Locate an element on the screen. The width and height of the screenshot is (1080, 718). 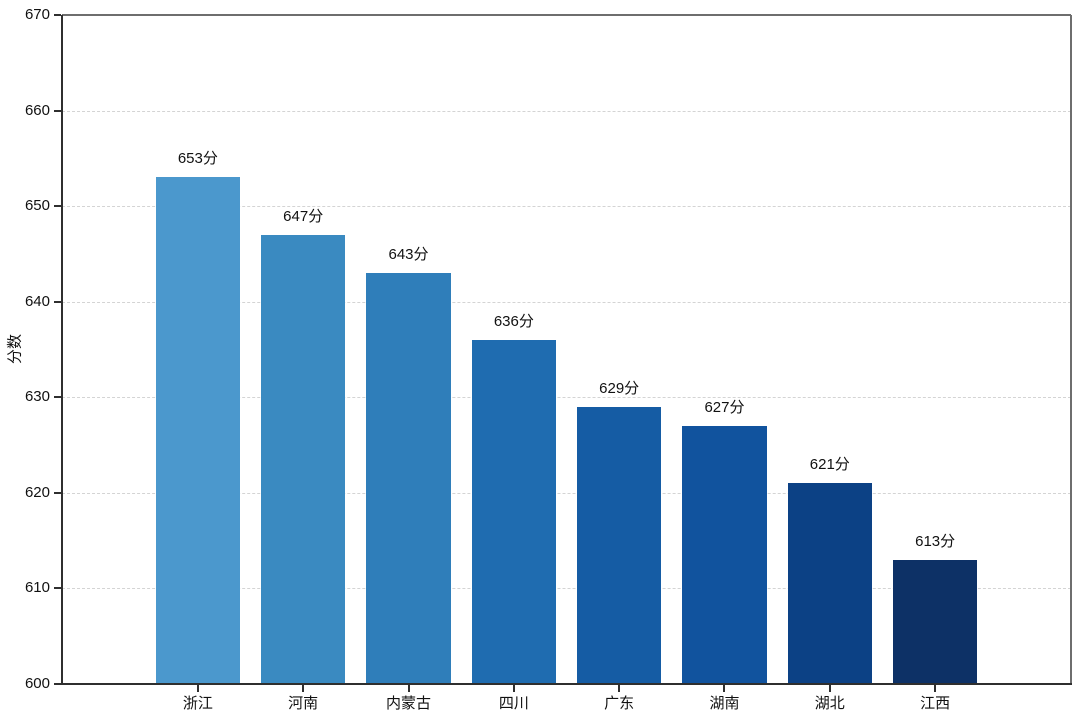
y-tick-label: 670 is located at coordinates (37, 14).